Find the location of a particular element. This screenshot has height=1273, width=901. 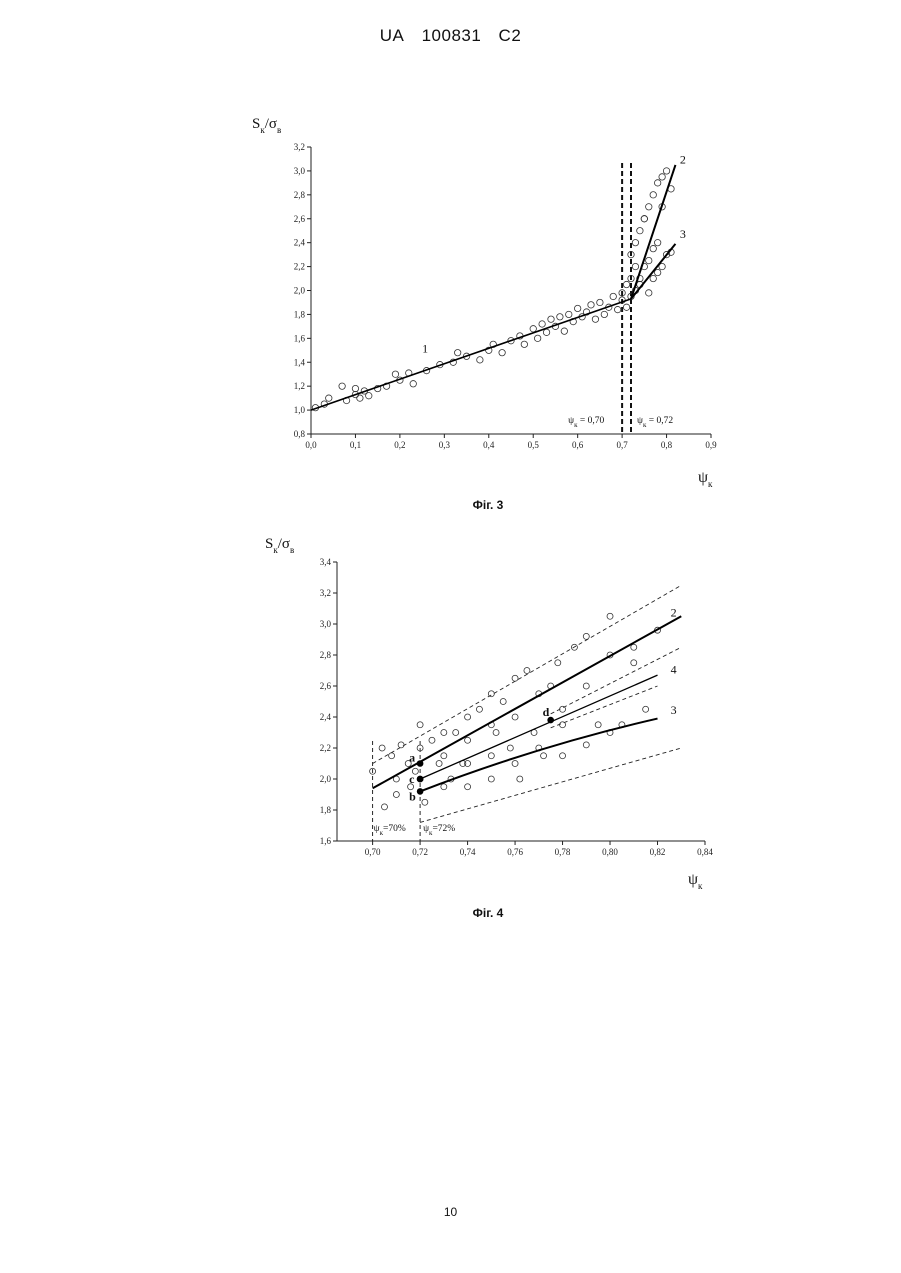

fig4-y-tick-label: 2,2 is located at coordinates (325, 748).